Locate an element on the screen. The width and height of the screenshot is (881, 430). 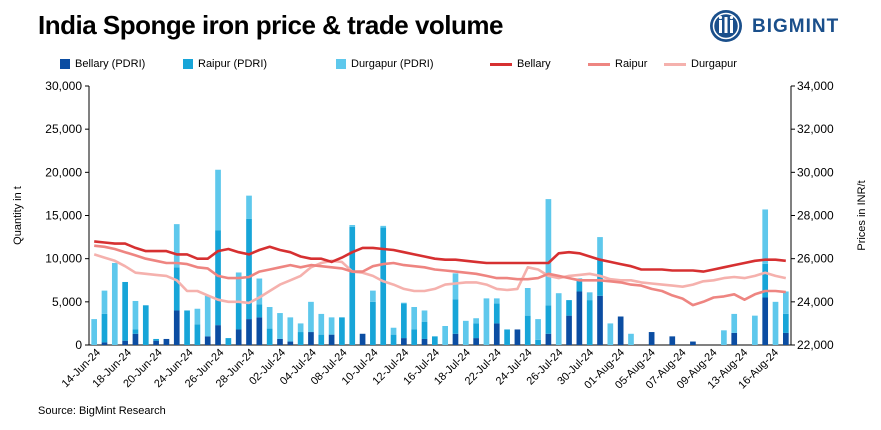
y-tick-label-right: 32,000 is located at coordinates (815, 129).